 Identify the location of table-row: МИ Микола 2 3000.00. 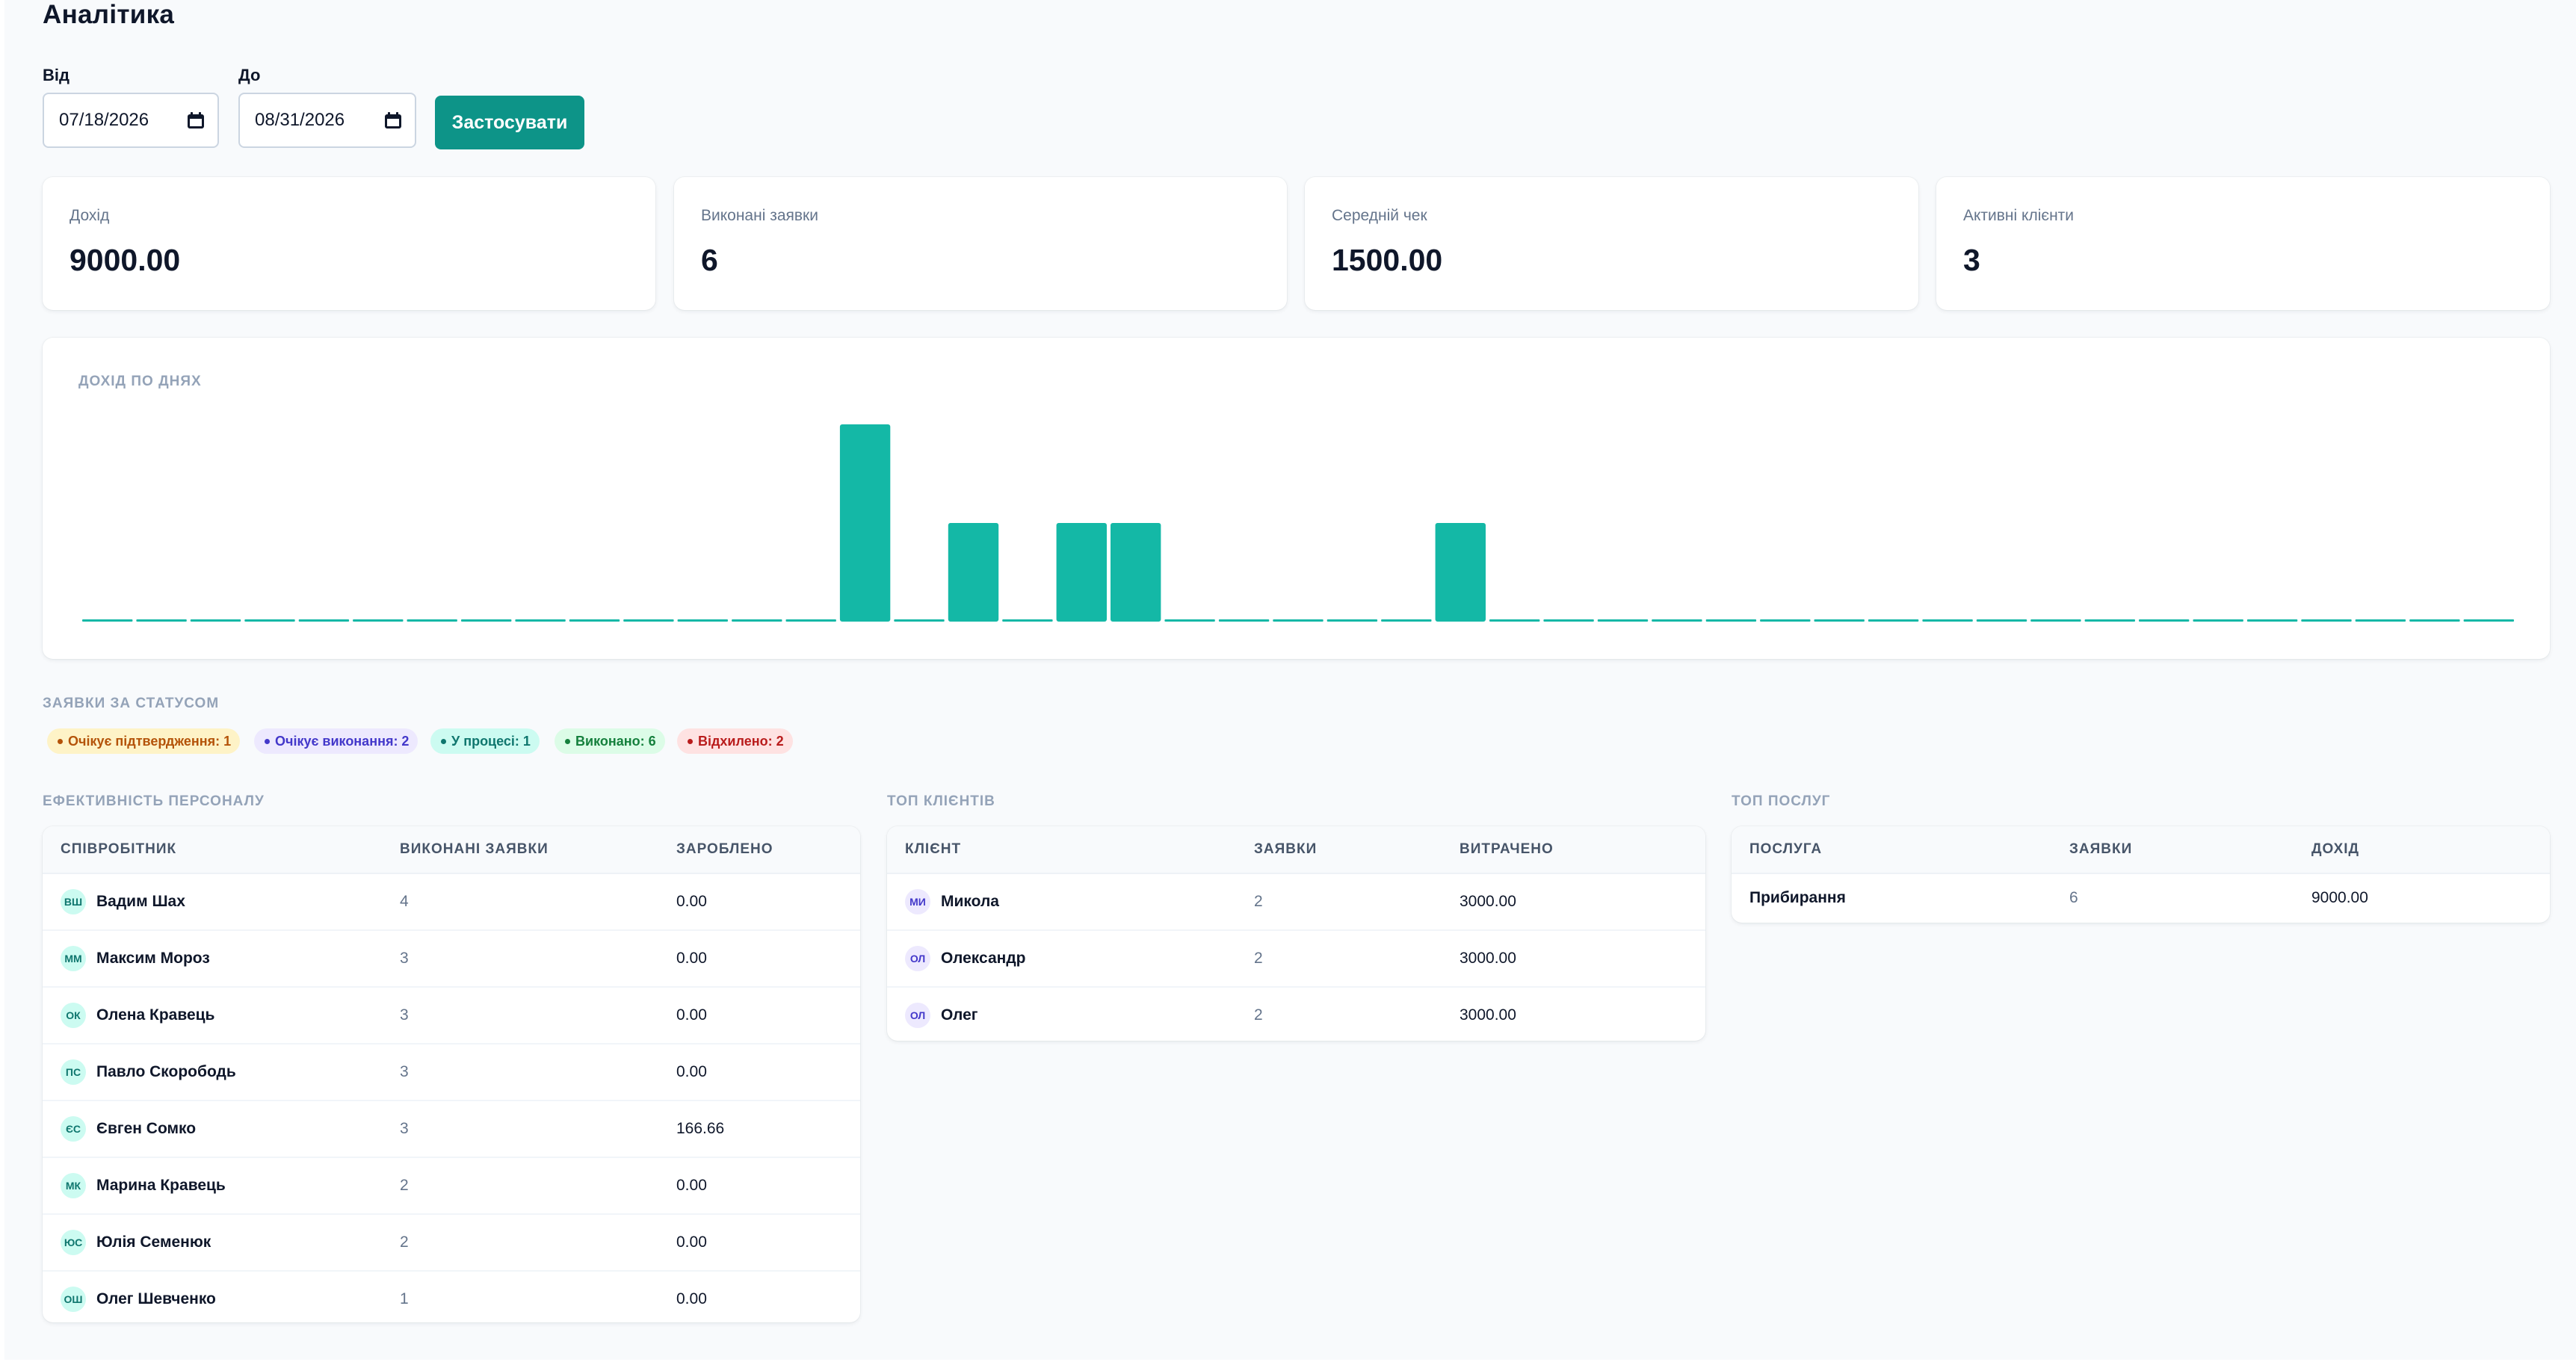
(1296, 902).